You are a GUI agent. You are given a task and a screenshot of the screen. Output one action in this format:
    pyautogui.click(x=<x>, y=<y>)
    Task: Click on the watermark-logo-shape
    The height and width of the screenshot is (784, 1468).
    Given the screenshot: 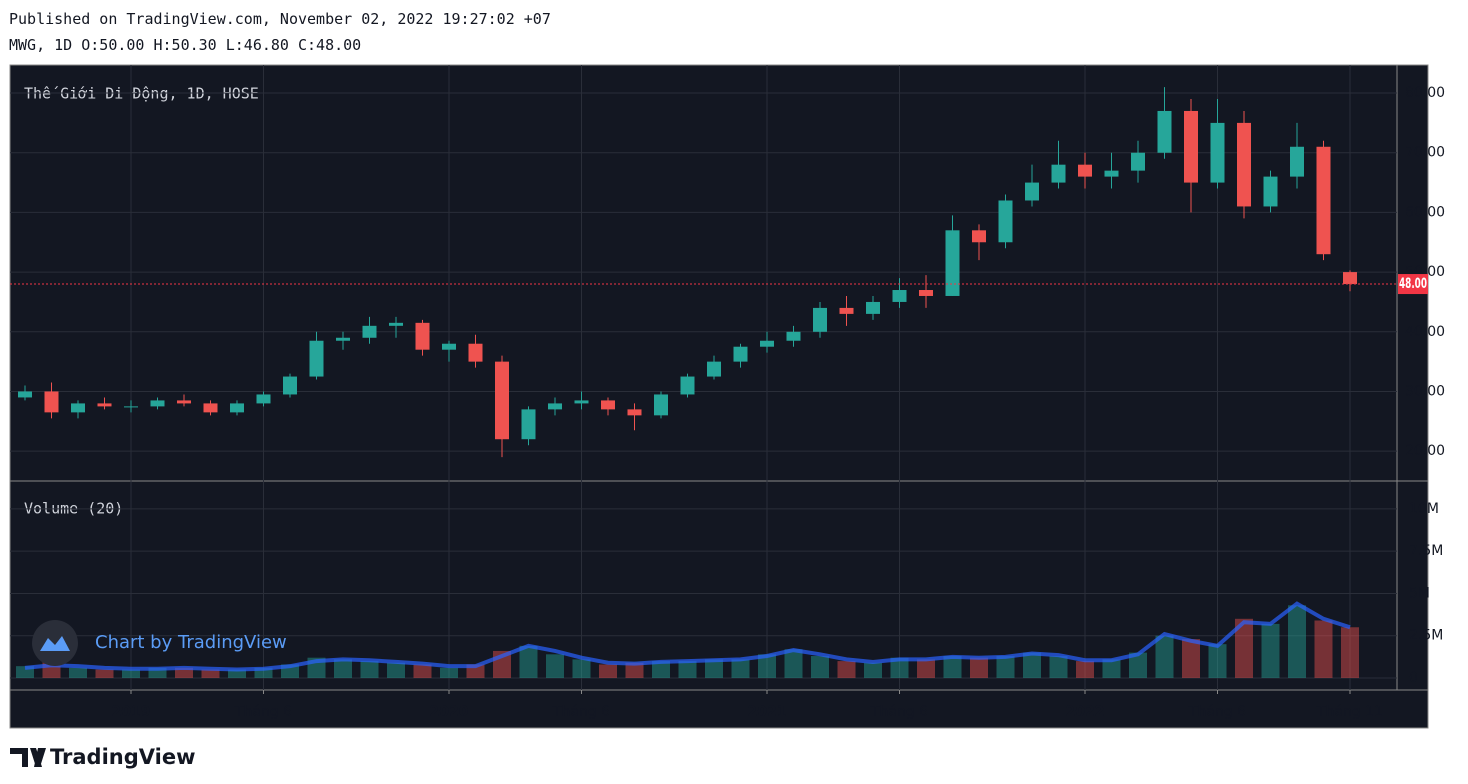 What is the action you would take?
    pyautogui.click(x=55, y=643)
    